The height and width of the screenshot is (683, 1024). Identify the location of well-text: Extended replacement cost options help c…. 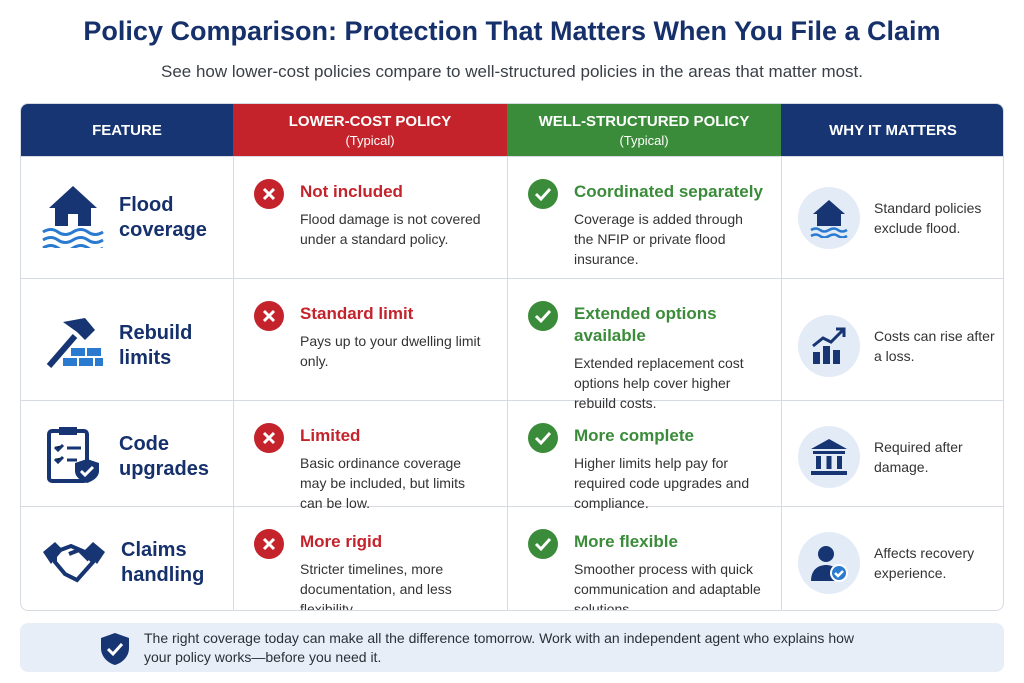
(659, 383).